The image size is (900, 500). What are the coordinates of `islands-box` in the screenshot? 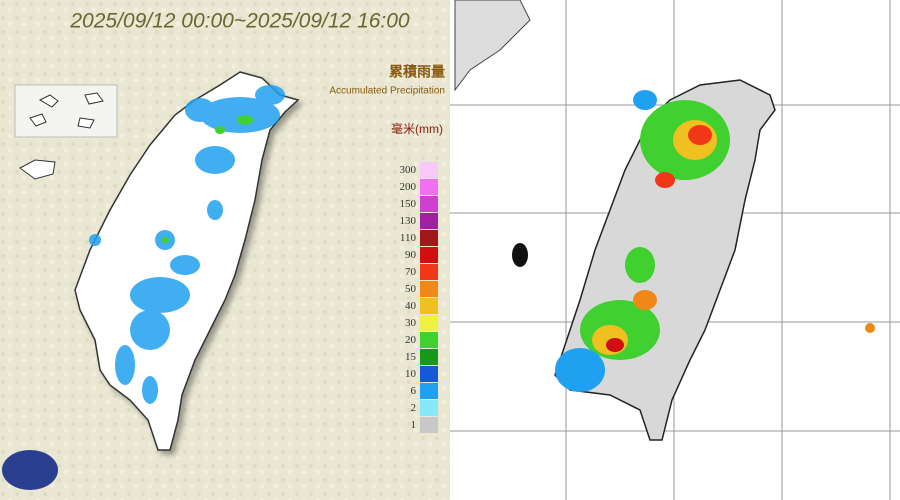 It's located at (66, 111).